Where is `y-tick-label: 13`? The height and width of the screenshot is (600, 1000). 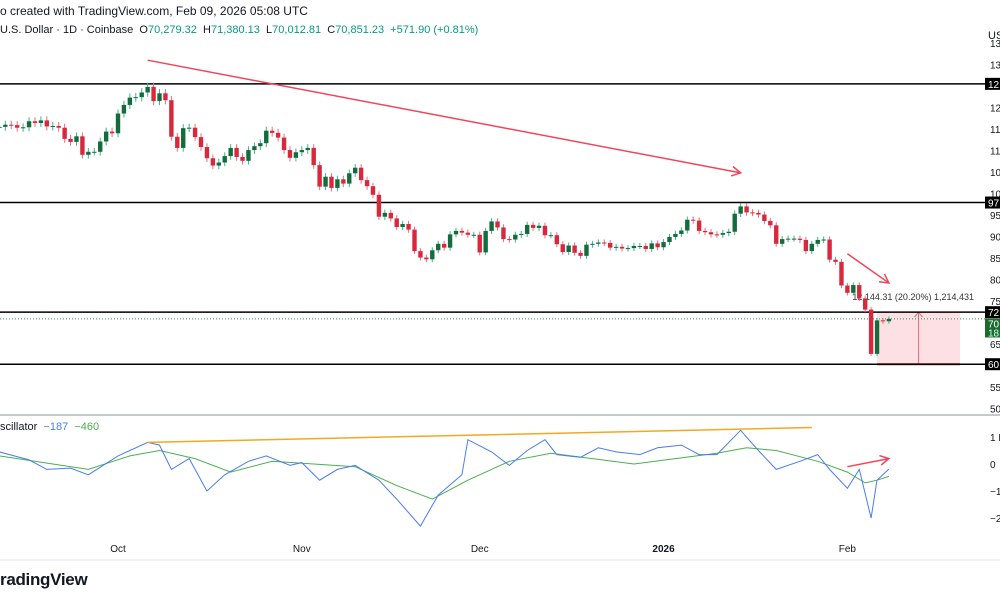
y-tick-label: 13 is located at coordinates (995, 66).